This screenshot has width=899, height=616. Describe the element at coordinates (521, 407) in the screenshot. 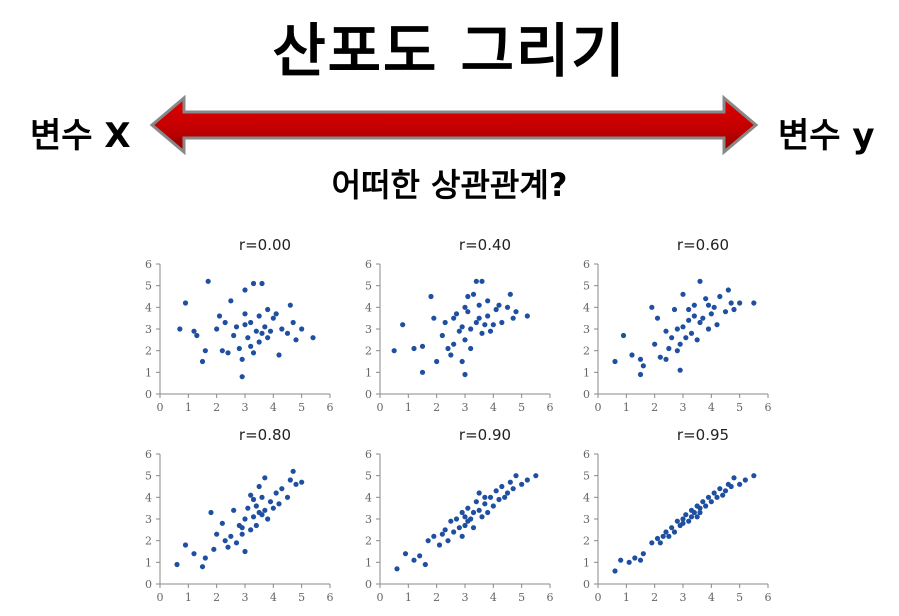

I see `x-tick-label: 5` at that location.